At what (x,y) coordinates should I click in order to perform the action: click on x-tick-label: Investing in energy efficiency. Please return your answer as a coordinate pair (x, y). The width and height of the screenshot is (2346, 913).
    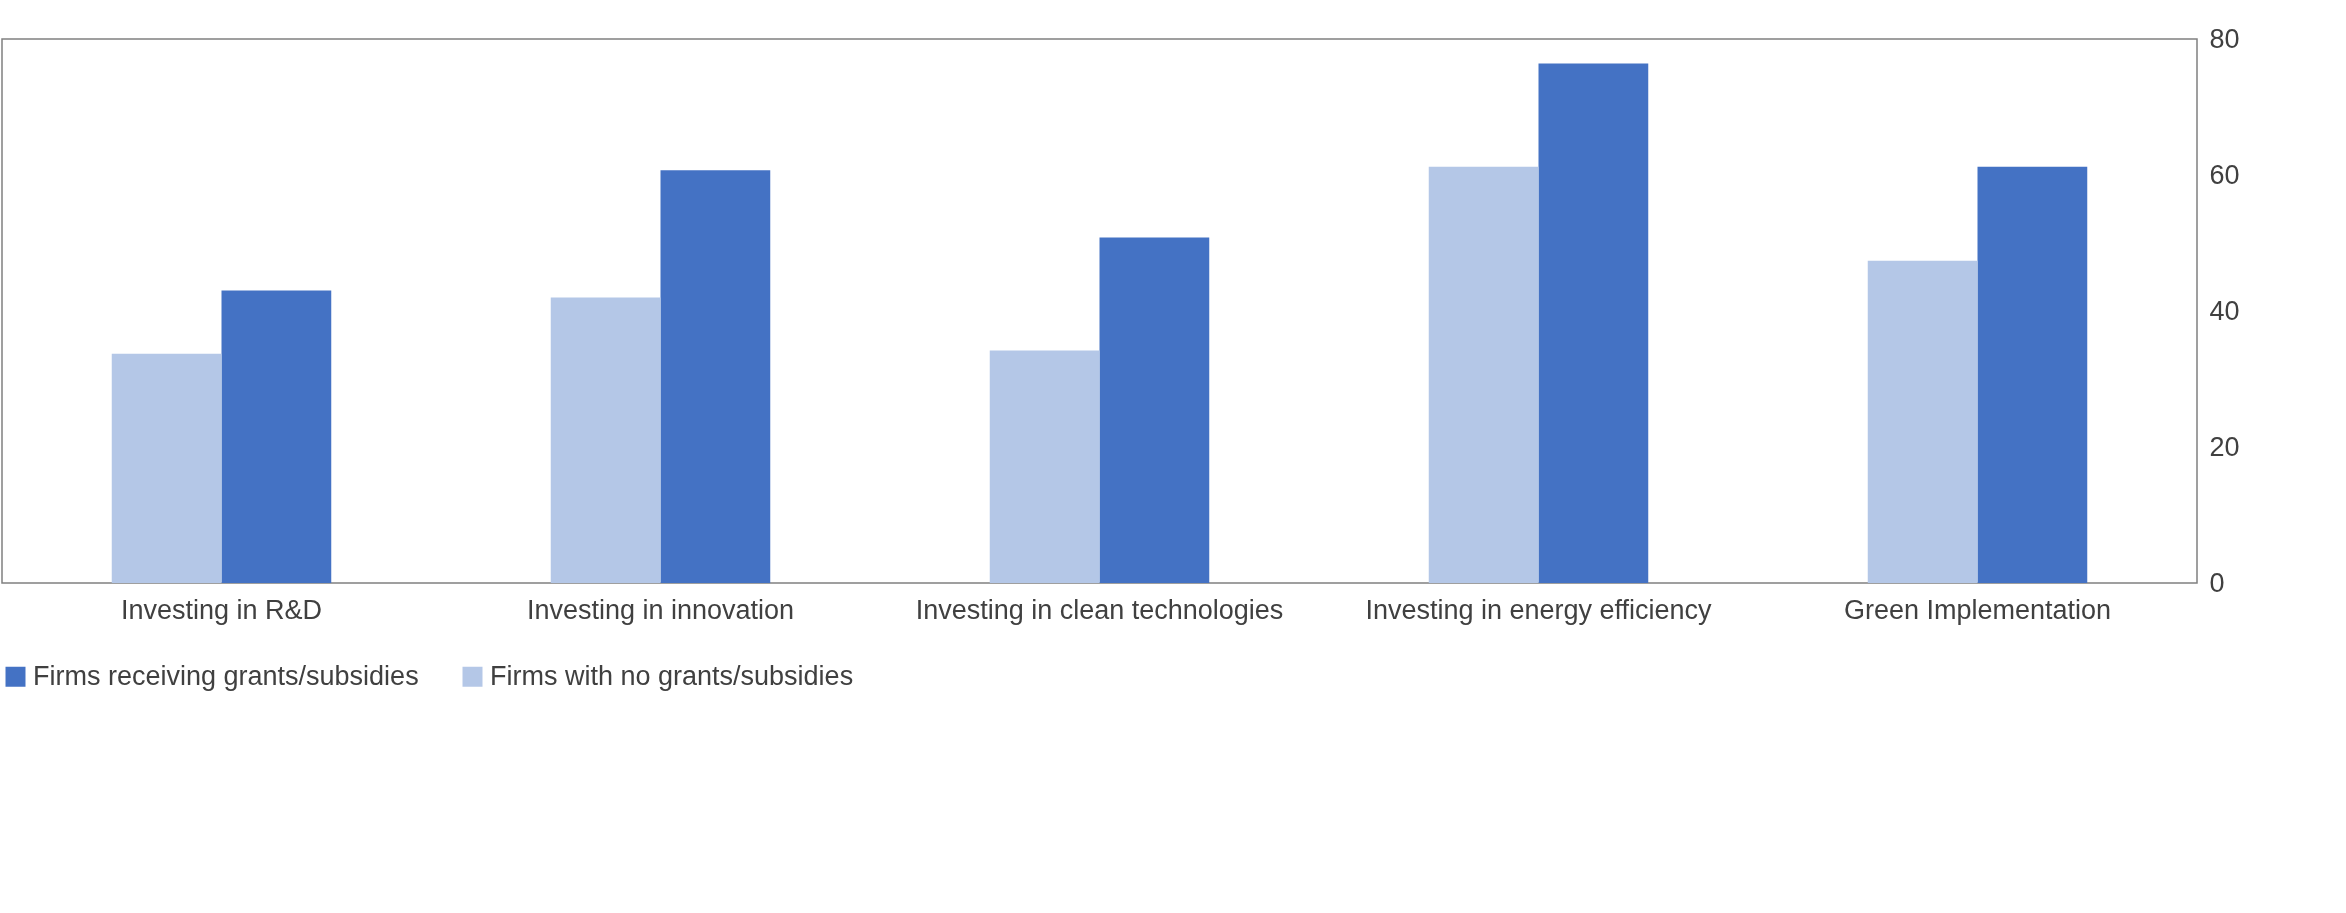
    Looking at the image, I should click on (1539, 609).